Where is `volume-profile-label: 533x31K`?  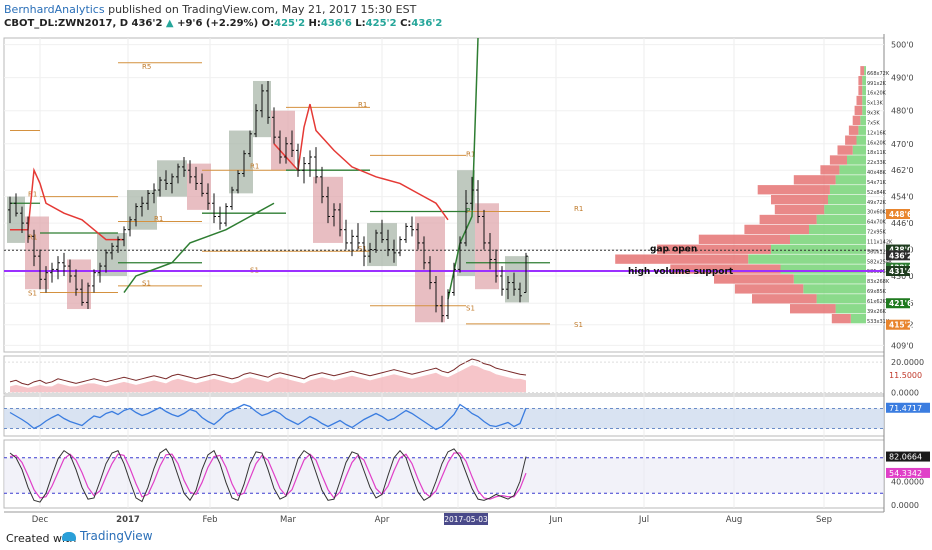
volume-profile-label: 533x31K is located at coordinates (878, 322).